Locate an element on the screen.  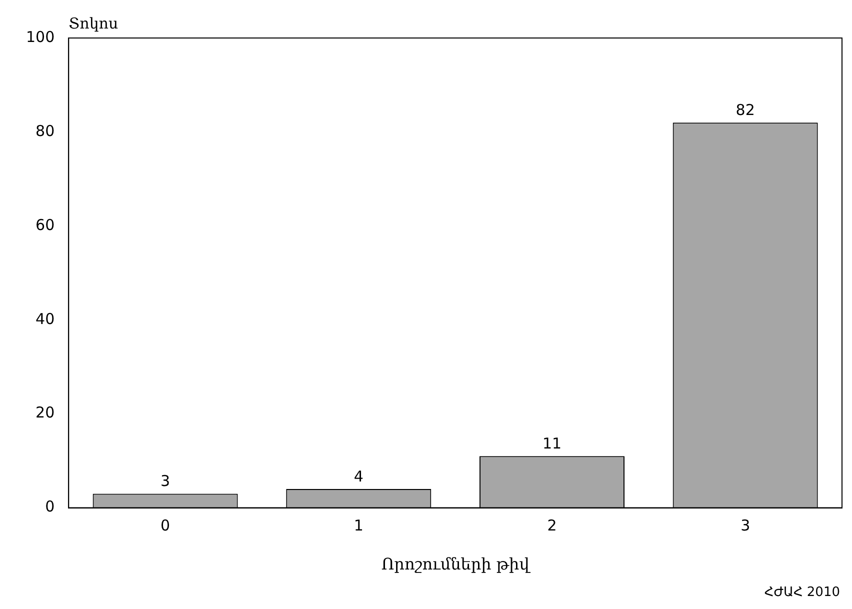
y-tick-label: 0 is located at coordinates (50, 507).